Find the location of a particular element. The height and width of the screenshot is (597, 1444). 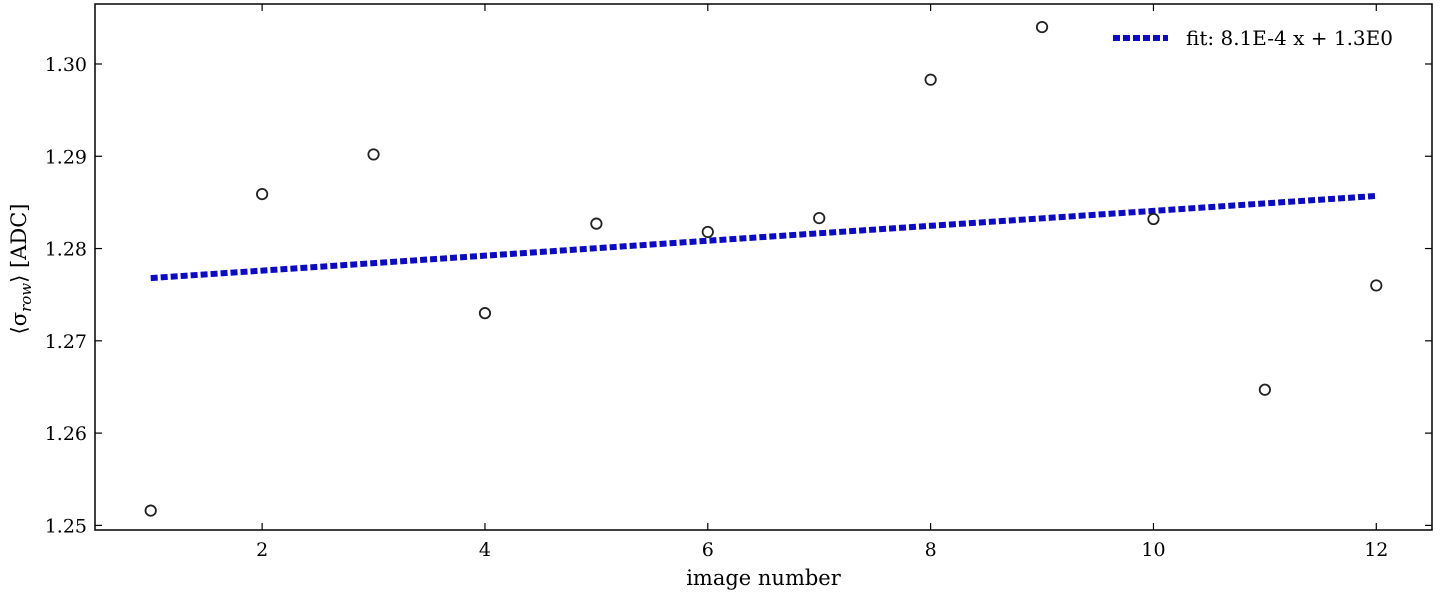

legend-label: fit: 8.1E-4 x + 1.3E0 is located at coordinates (1289, 38).